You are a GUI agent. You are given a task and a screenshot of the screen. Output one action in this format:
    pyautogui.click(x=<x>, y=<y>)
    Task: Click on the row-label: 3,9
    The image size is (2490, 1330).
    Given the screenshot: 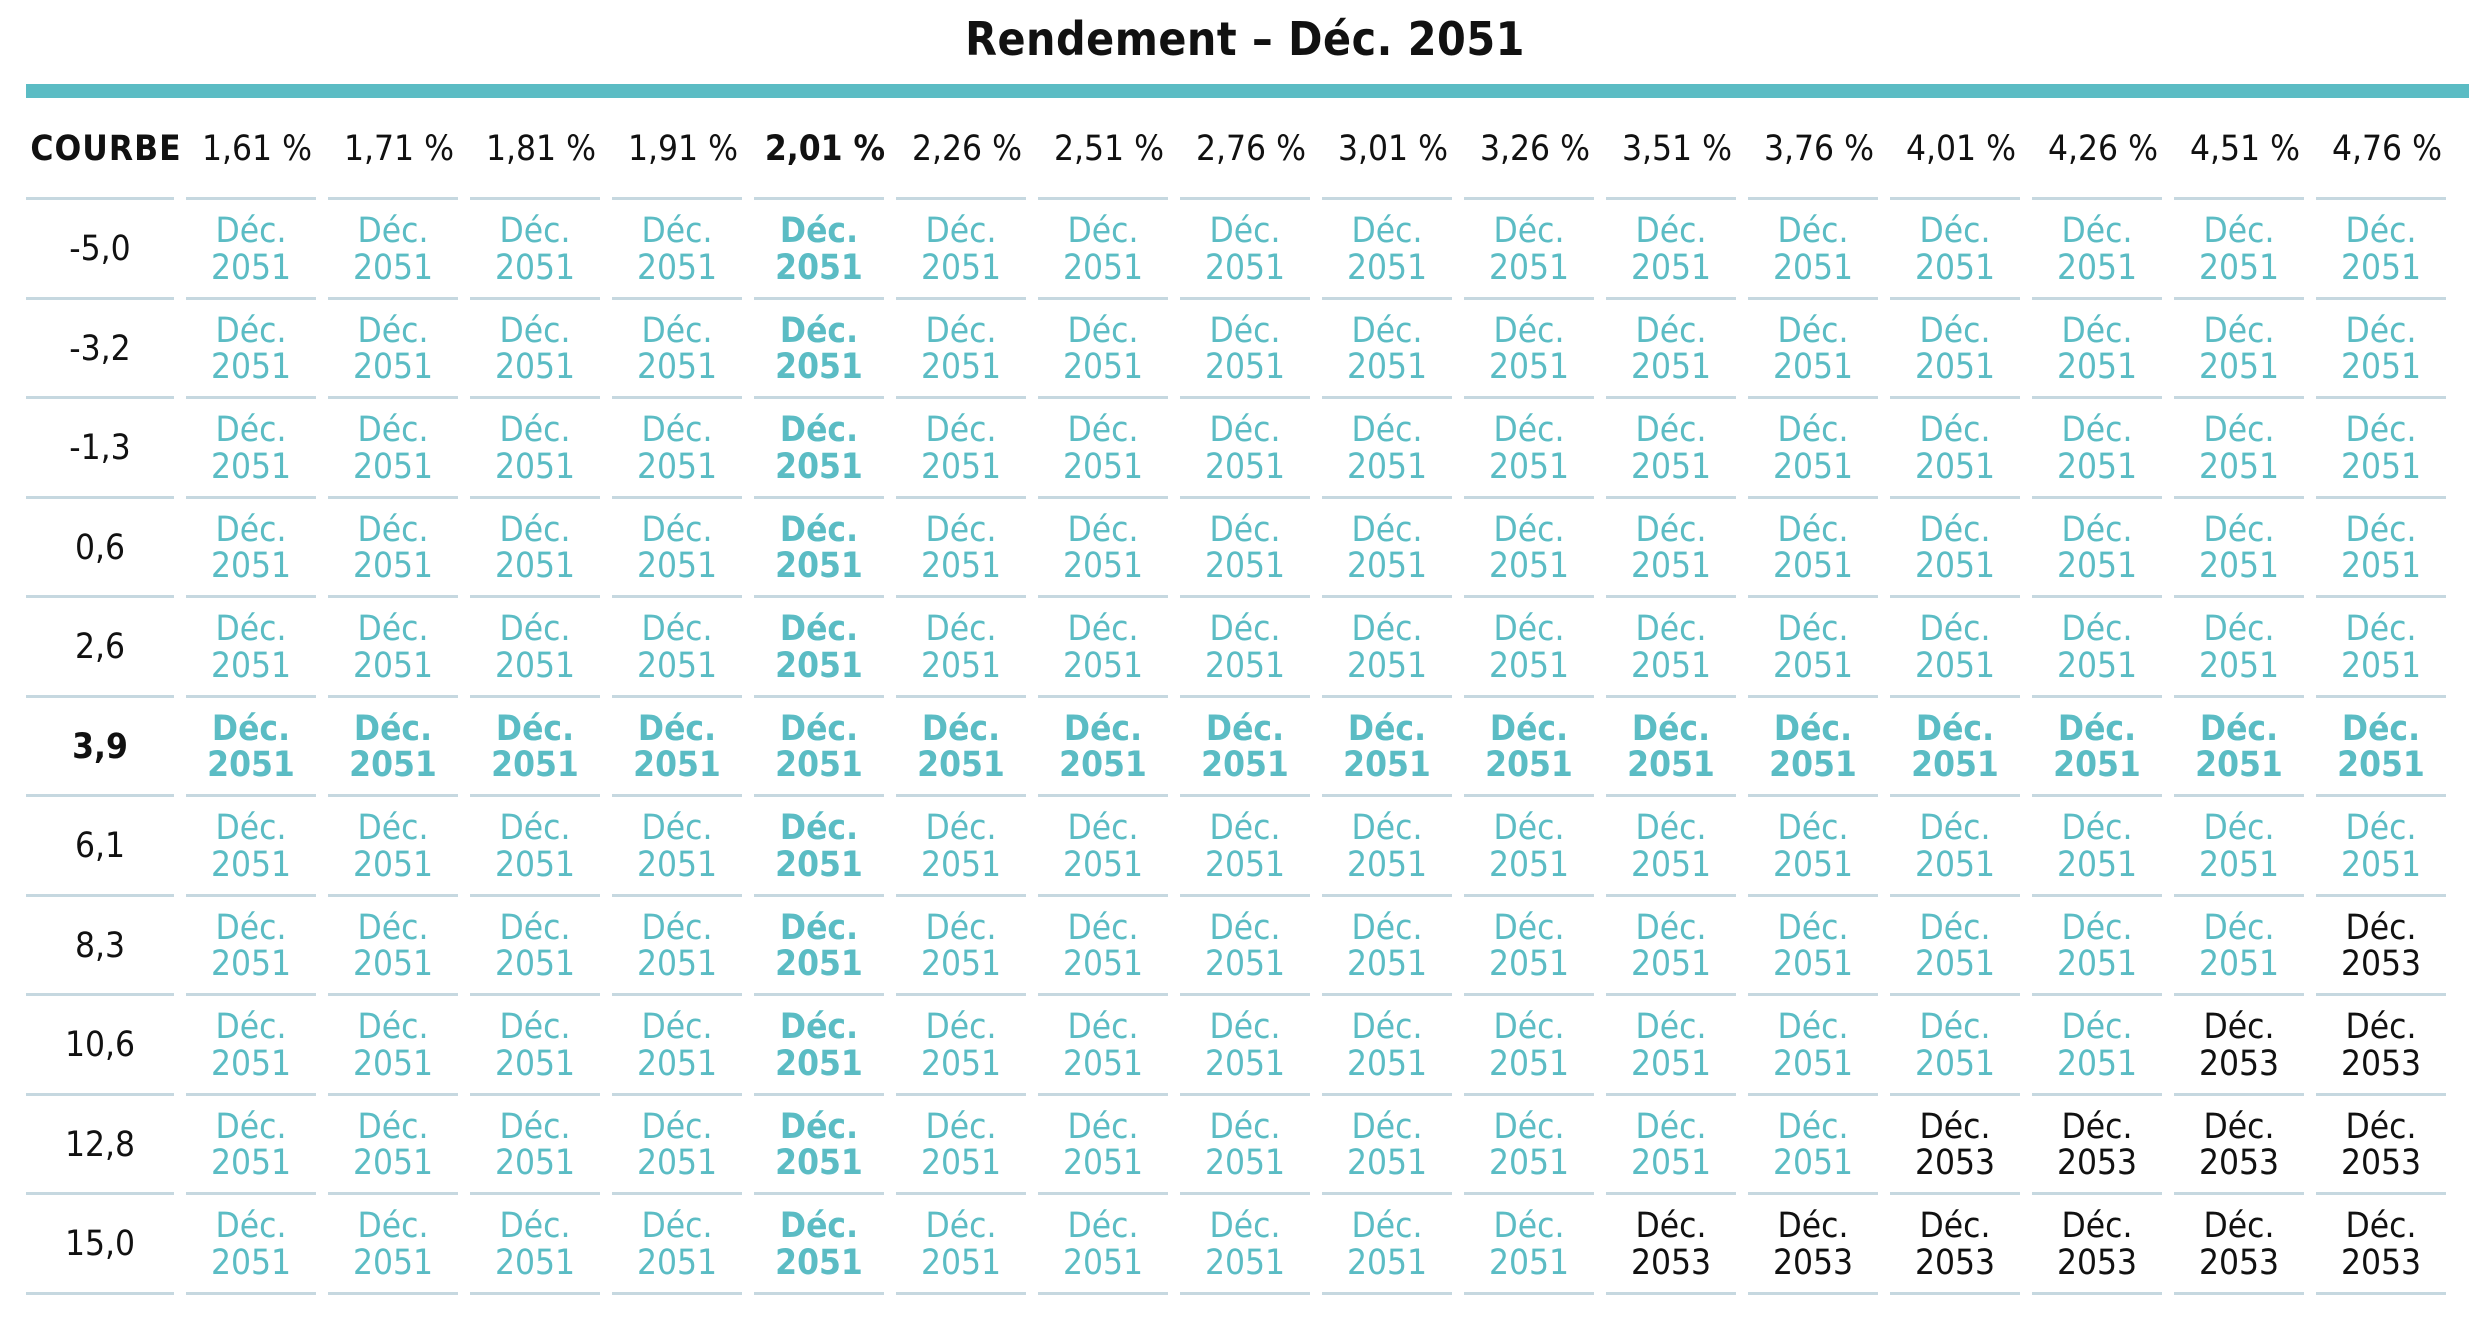 What is the action you would take?
    pyautogui.click(x=100, y=746)
    